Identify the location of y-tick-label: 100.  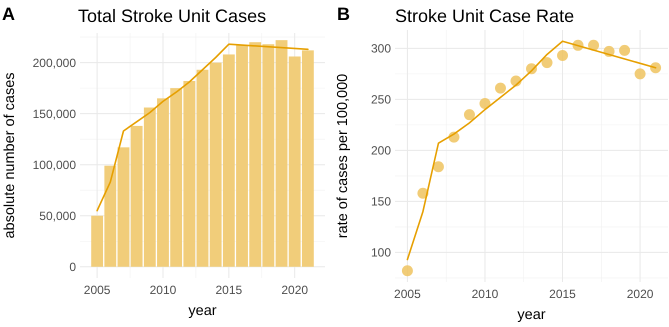
(381, 253).